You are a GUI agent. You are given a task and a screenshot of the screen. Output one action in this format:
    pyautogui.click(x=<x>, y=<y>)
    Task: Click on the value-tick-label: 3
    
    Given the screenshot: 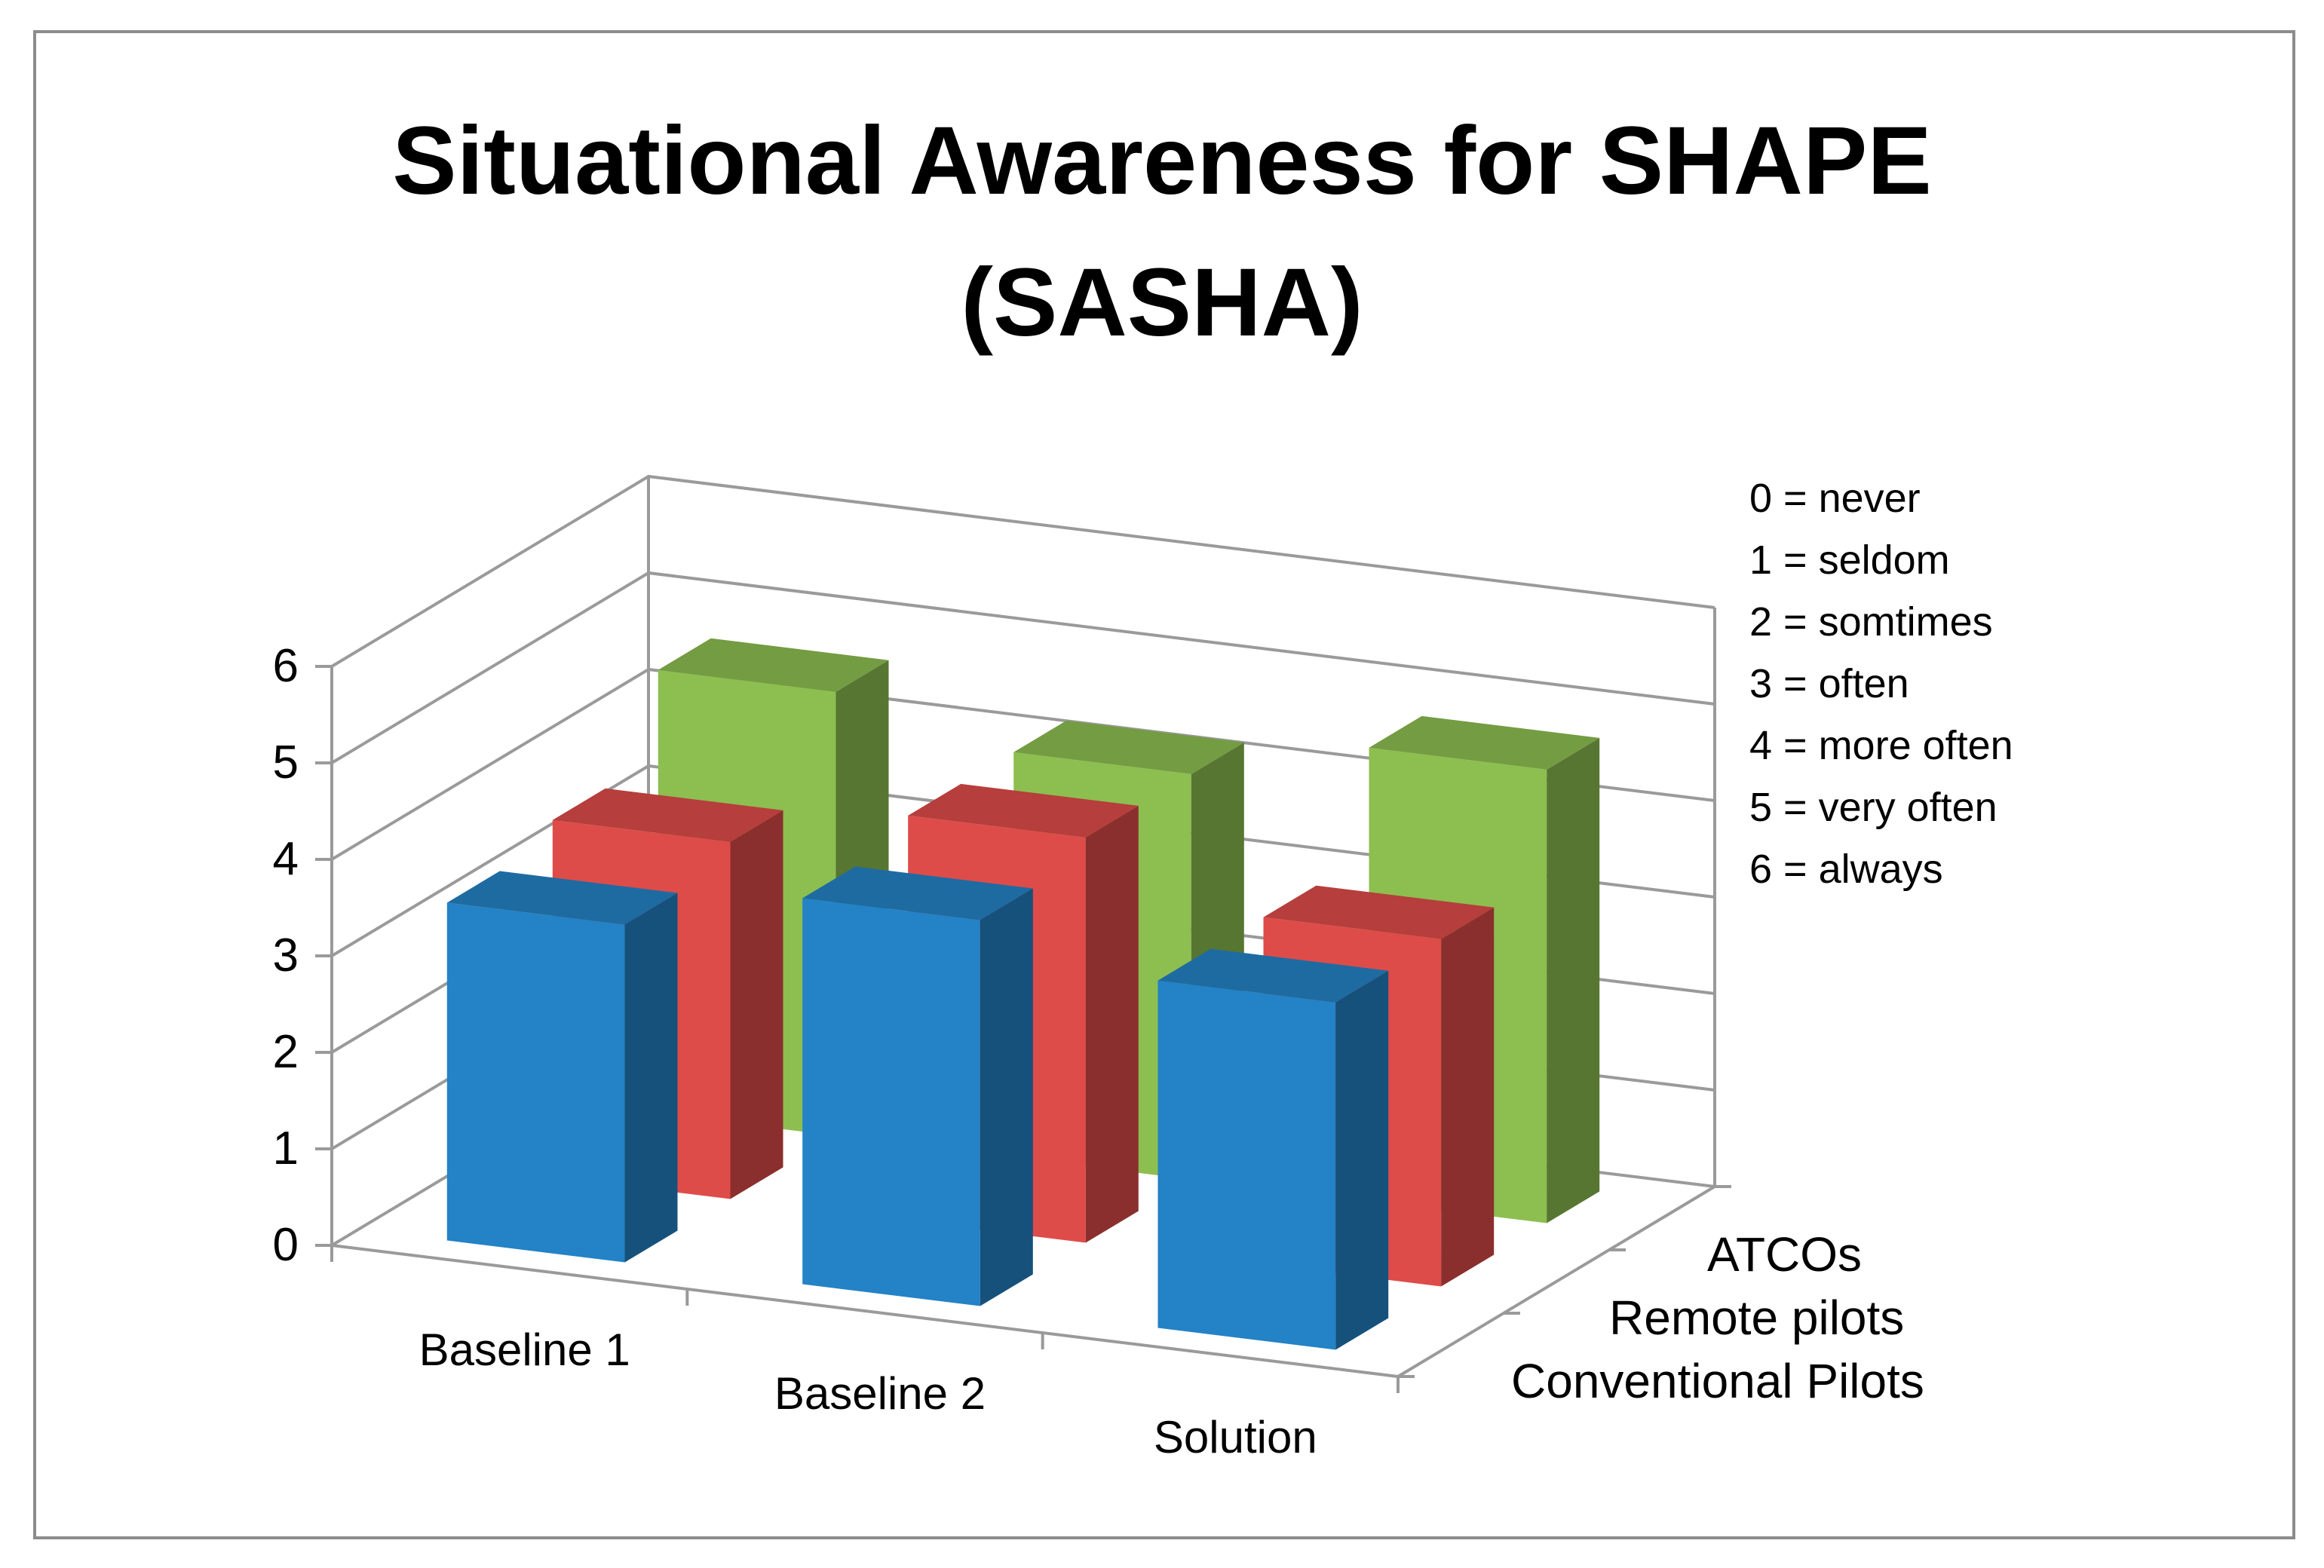 What is the action you would take?
    pyautogui.click(x=286, y=955)
    